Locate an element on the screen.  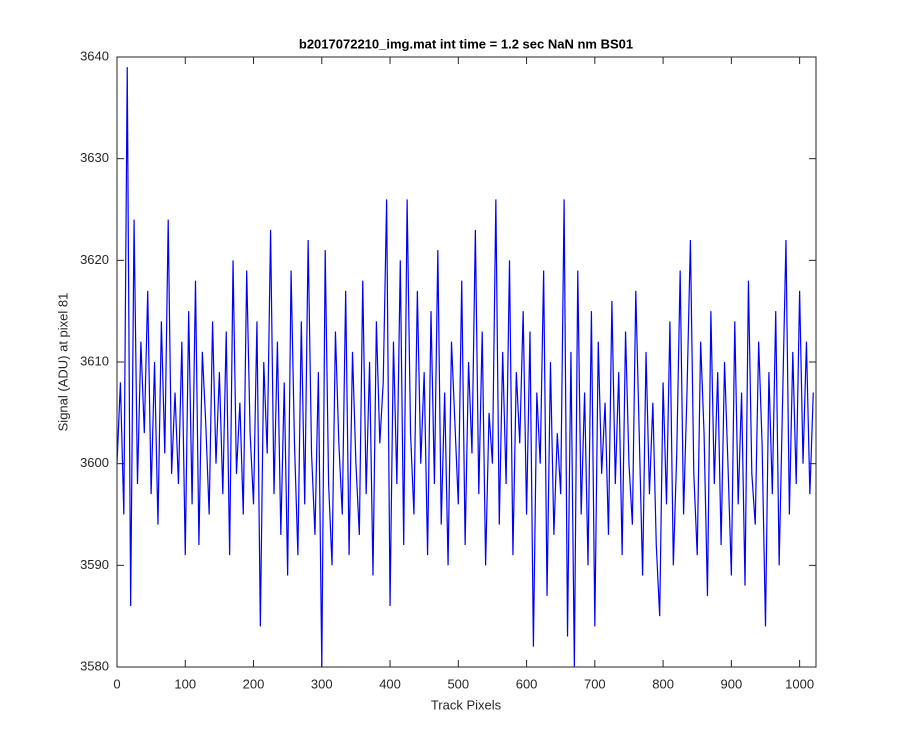
y-tick-label: 3580 is located at coordinates (94, 665).